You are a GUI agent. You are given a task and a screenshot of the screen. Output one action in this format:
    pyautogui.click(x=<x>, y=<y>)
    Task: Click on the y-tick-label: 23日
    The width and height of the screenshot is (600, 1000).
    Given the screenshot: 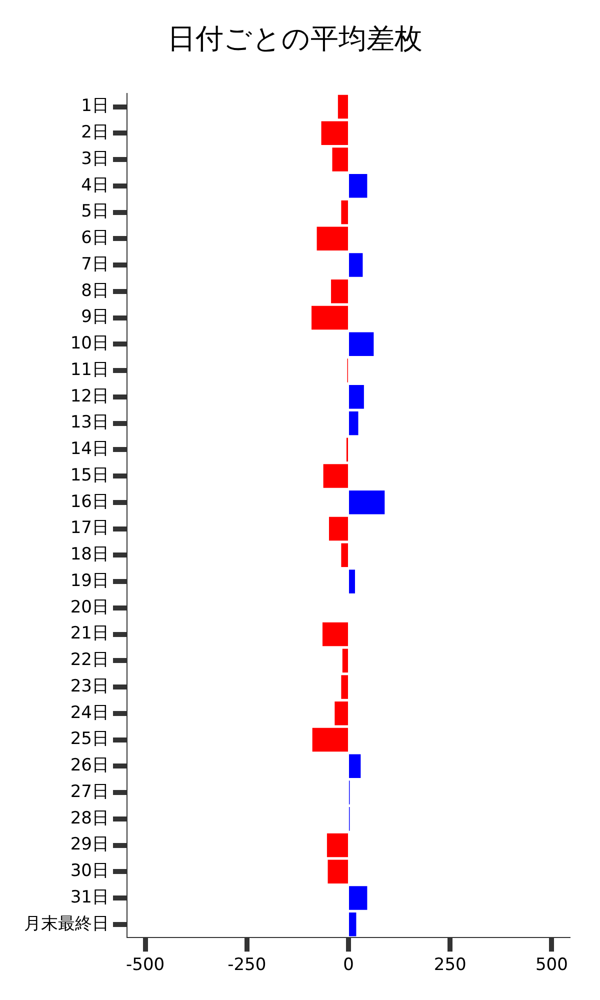 What is the action you would take?
    pyautogui.click(x=89, y=686)
    